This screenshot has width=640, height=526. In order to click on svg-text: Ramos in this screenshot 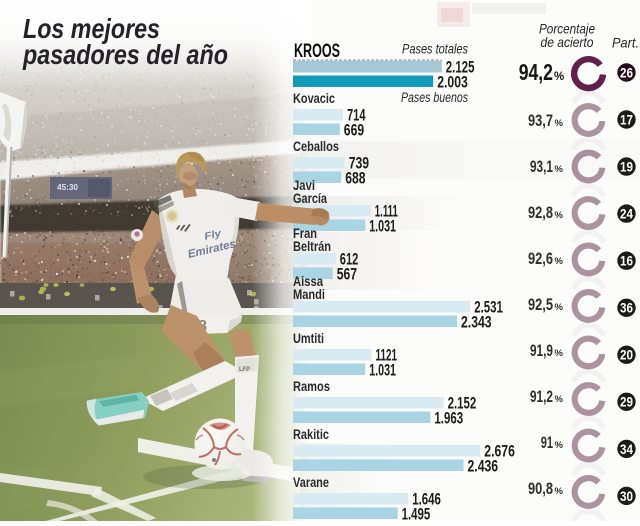, I will do `click(311, 386)`.